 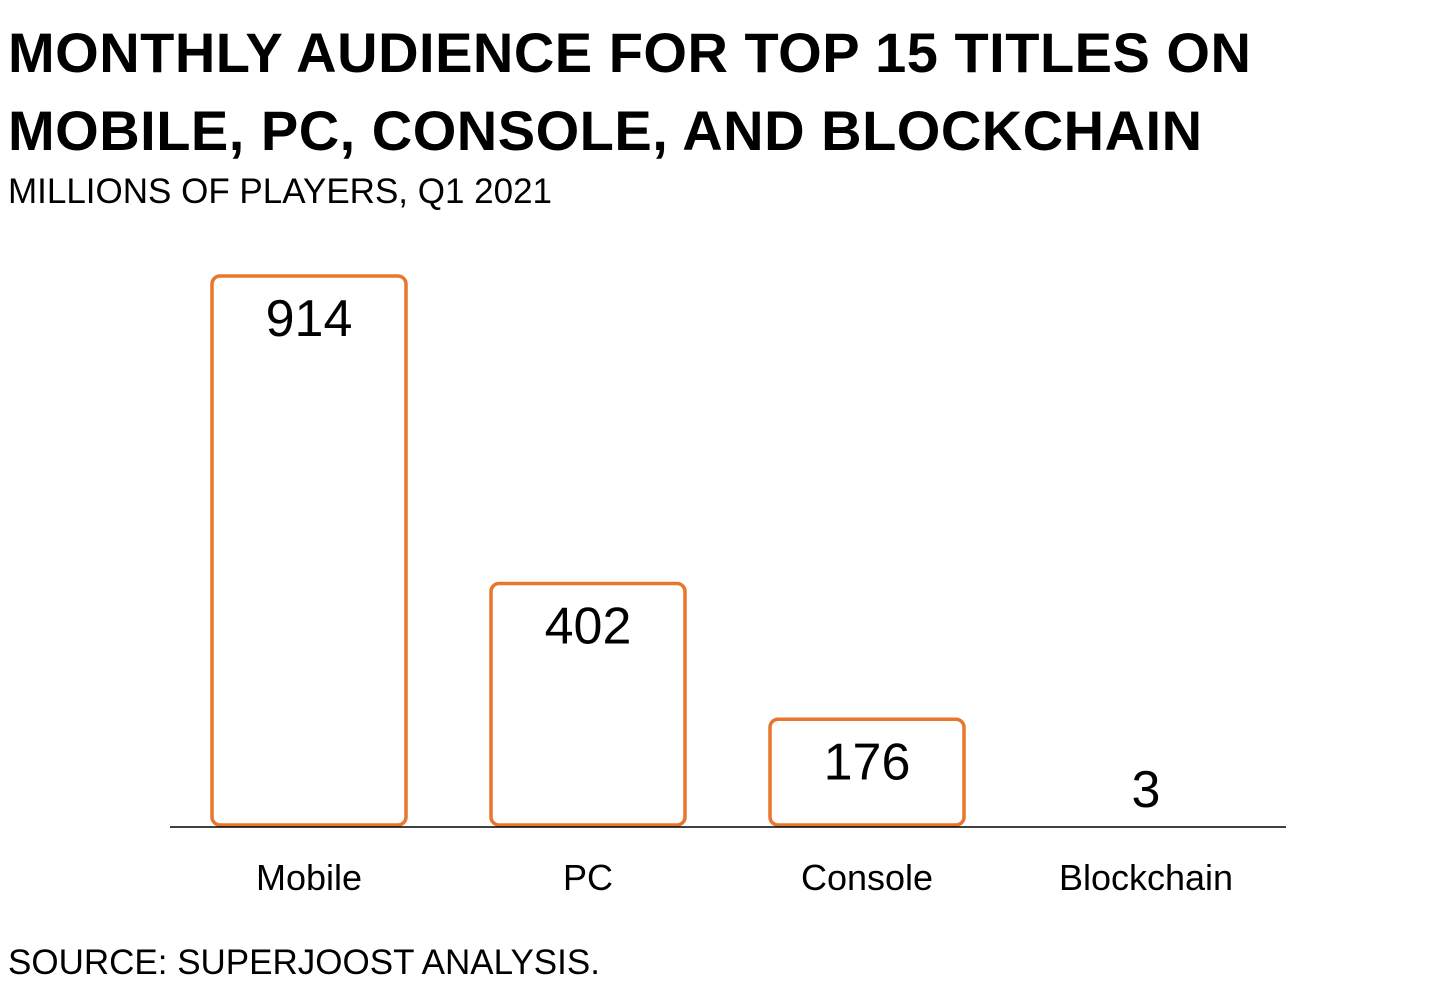 What do you see at coordinates (309, 877) in the screenshot?
I see `x-tick-label-mobile: Mobile` at bounding box center [309, 877].